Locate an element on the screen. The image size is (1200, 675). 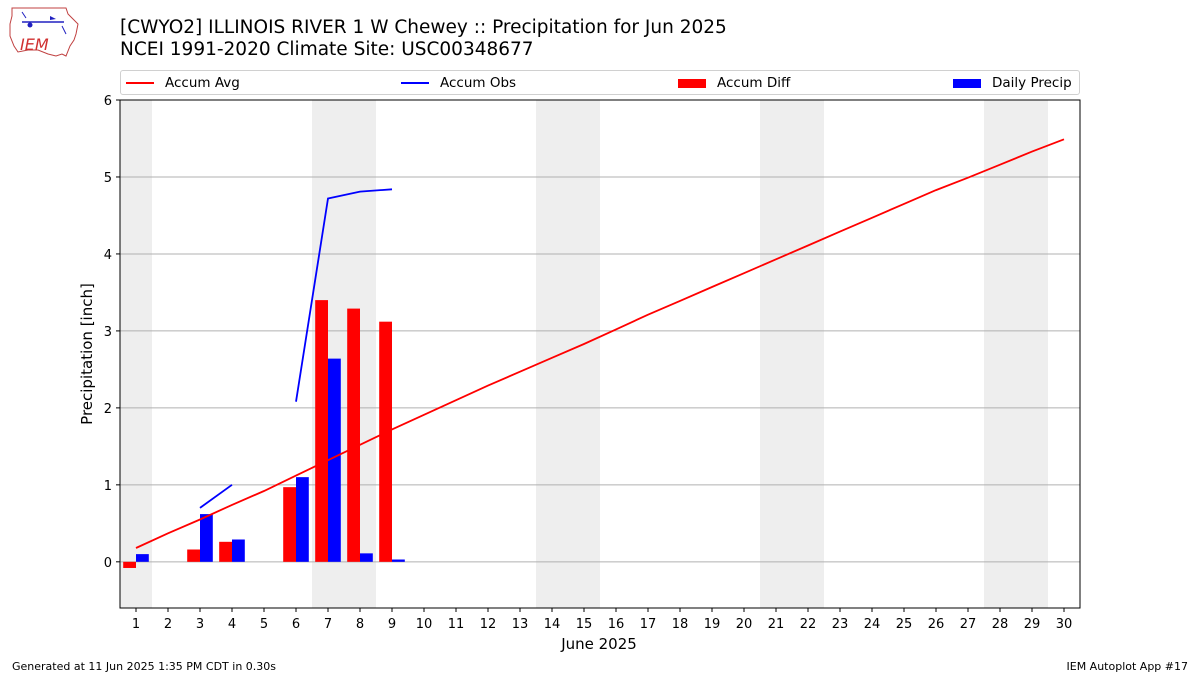
x-tick-label: 18 is located at coordinates (680, 624).